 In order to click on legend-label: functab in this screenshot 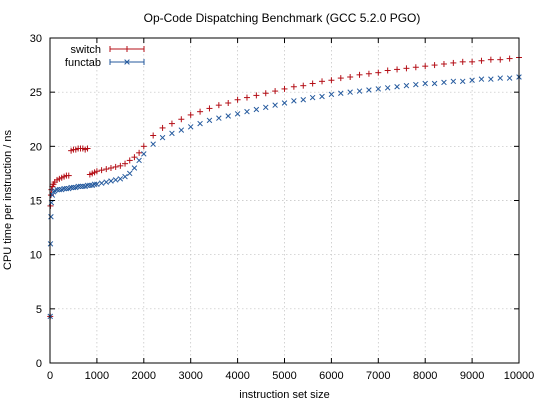, I will do `click(83, 63)`.